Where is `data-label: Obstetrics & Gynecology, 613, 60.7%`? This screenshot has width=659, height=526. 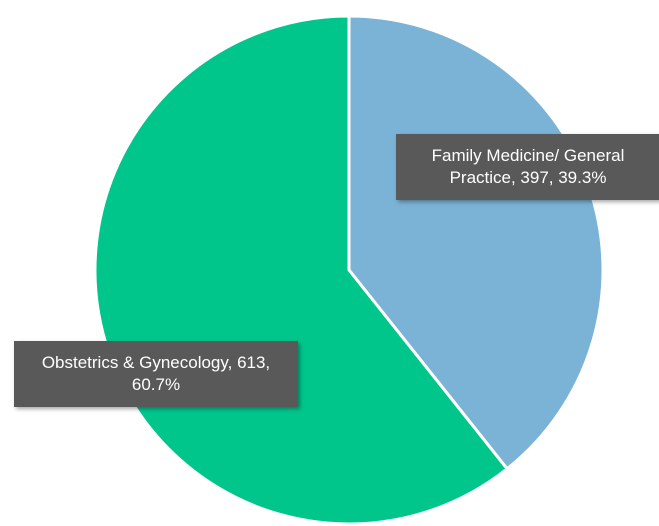 data-label: Obstetrics & Gynecology, 613, 60.7% is located at coordinates (156, 374).